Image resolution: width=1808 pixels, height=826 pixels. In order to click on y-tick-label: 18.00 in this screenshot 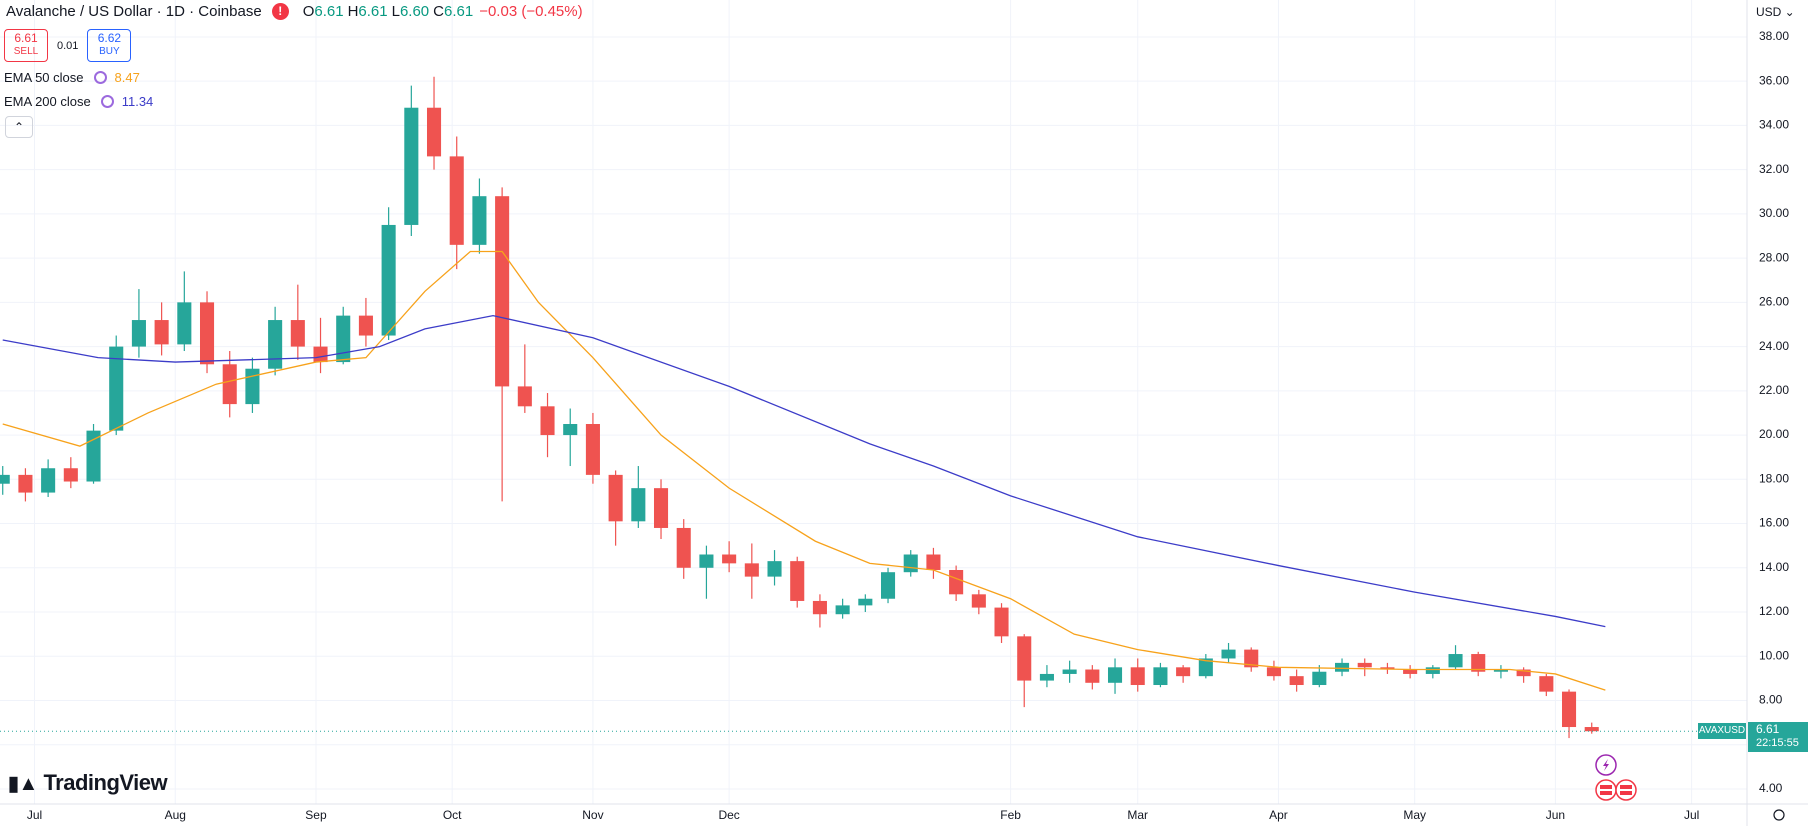, I will do `click(1774, 478)`.